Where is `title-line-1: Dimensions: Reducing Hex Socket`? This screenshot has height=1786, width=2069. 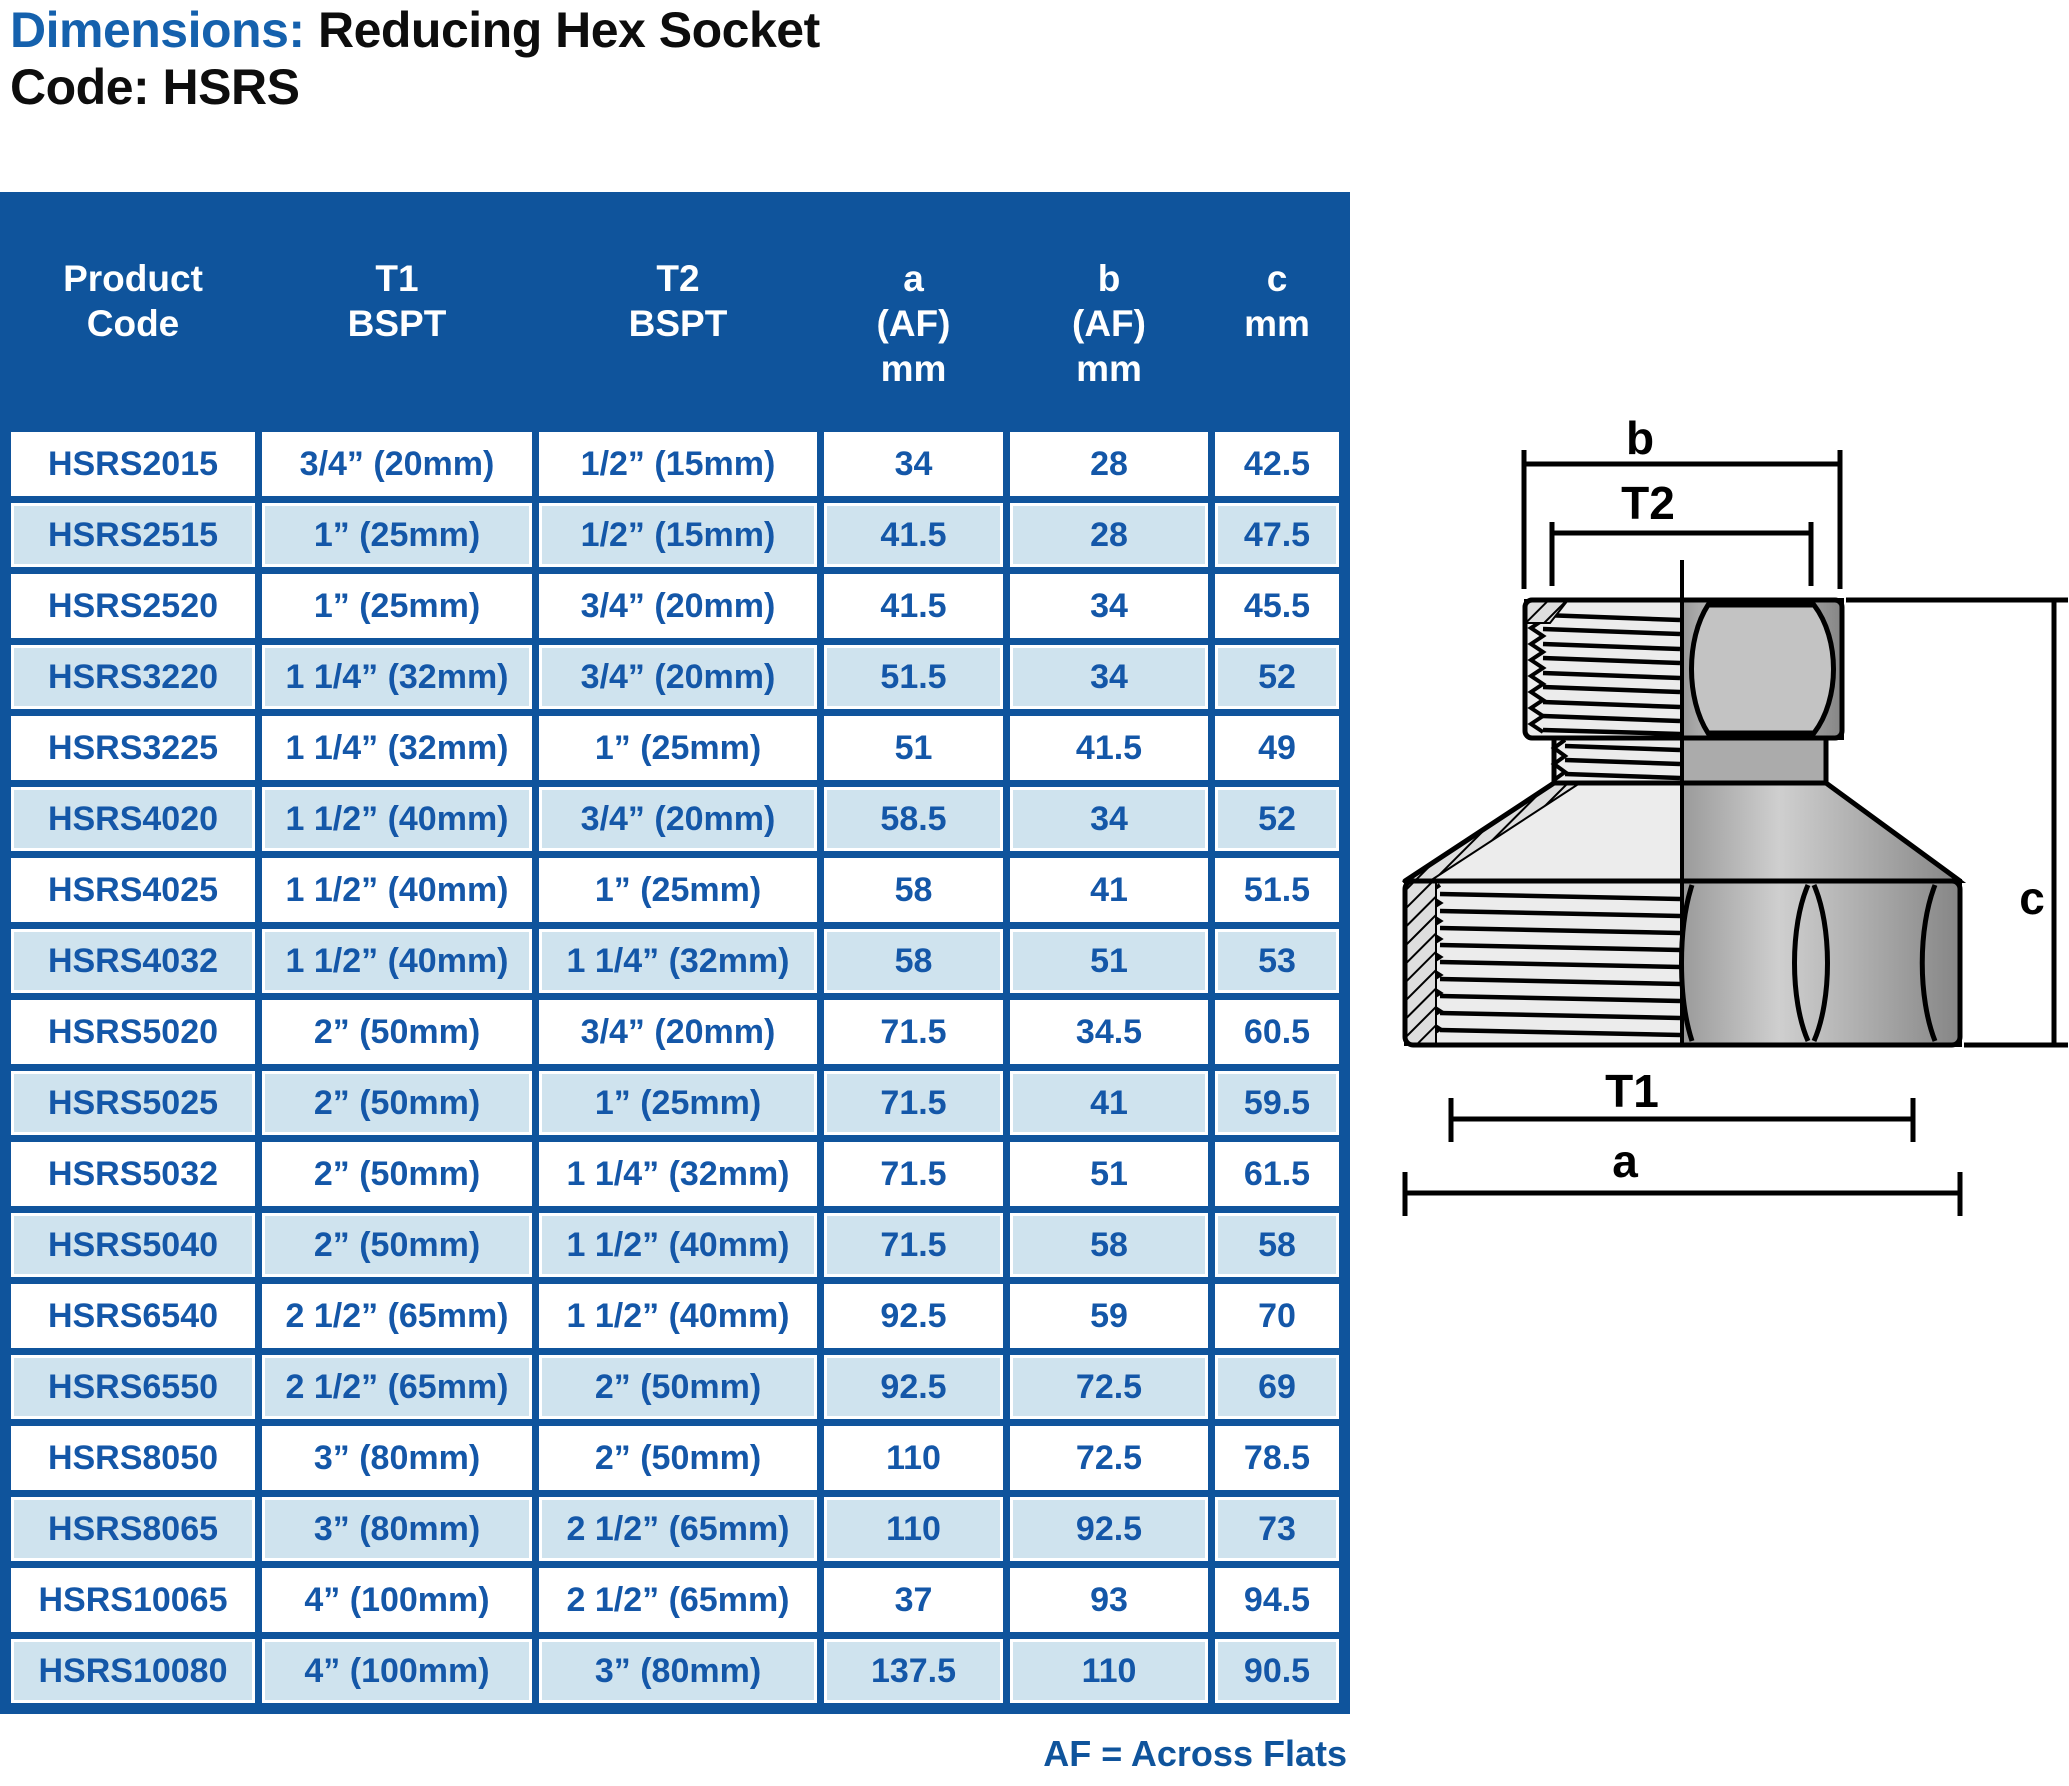
title-line-1: Dimensions: Reducing Hex Socket is located at coordinates (415, 30).